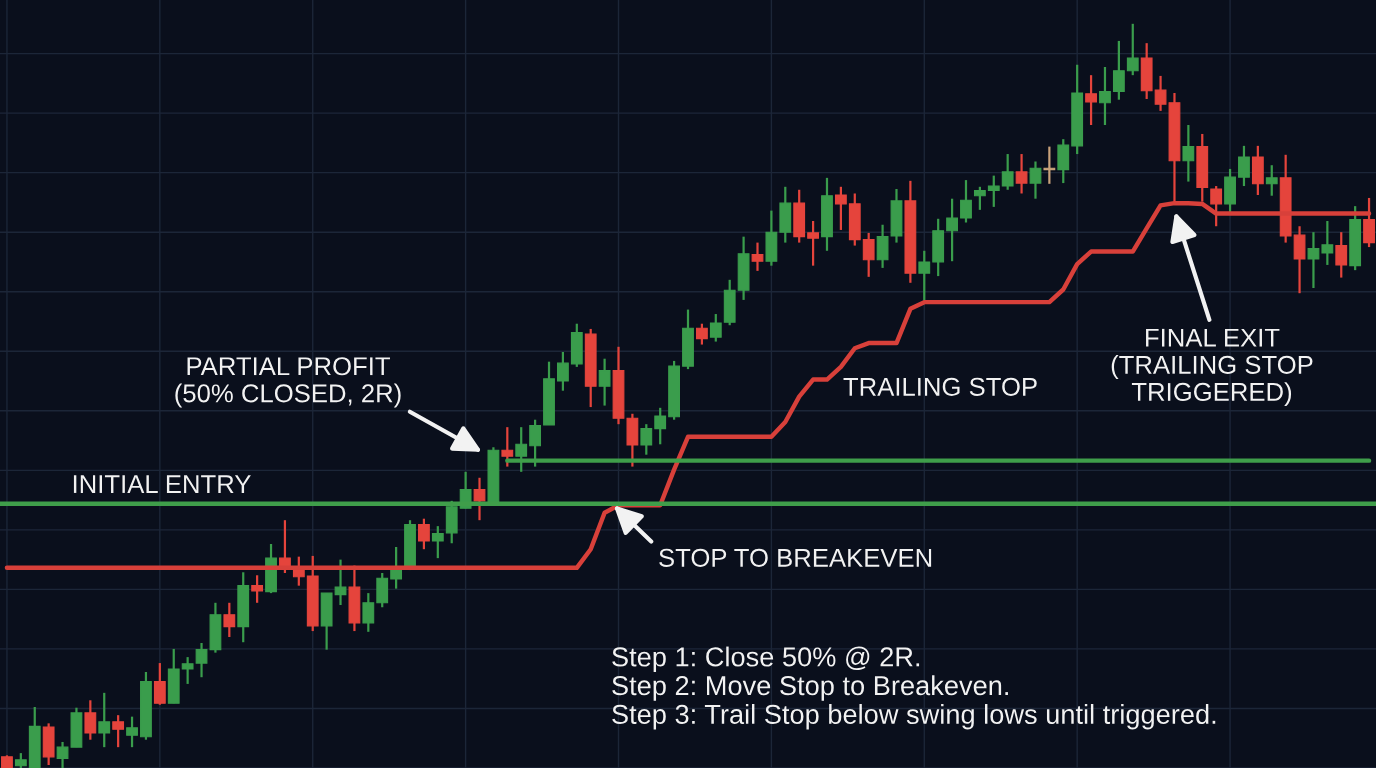  I want to click on annotation: Step 1: Close 50% @ 2R. Step 2: Move Stop to Breakeven. Step 3: Trail Stop below swing lows until triggered., so click(914, 688).